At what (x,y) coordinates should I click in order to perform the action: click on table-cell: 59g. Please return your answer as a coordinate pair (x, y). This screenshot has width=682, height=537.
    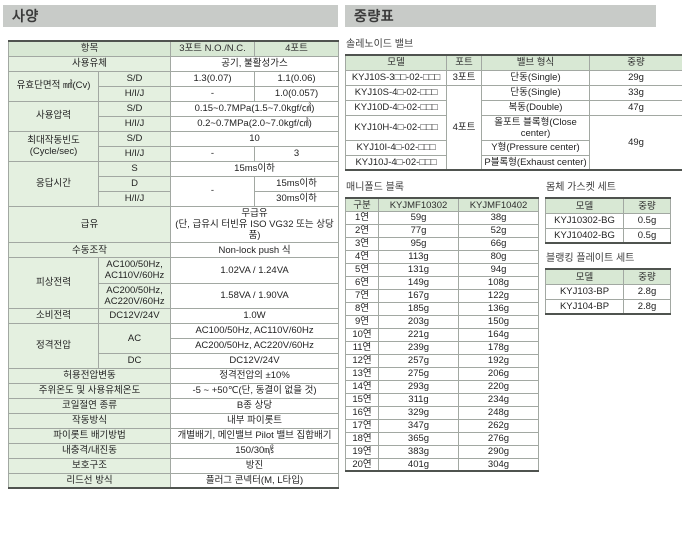
    Looking at the image, I should click on (418, 217).